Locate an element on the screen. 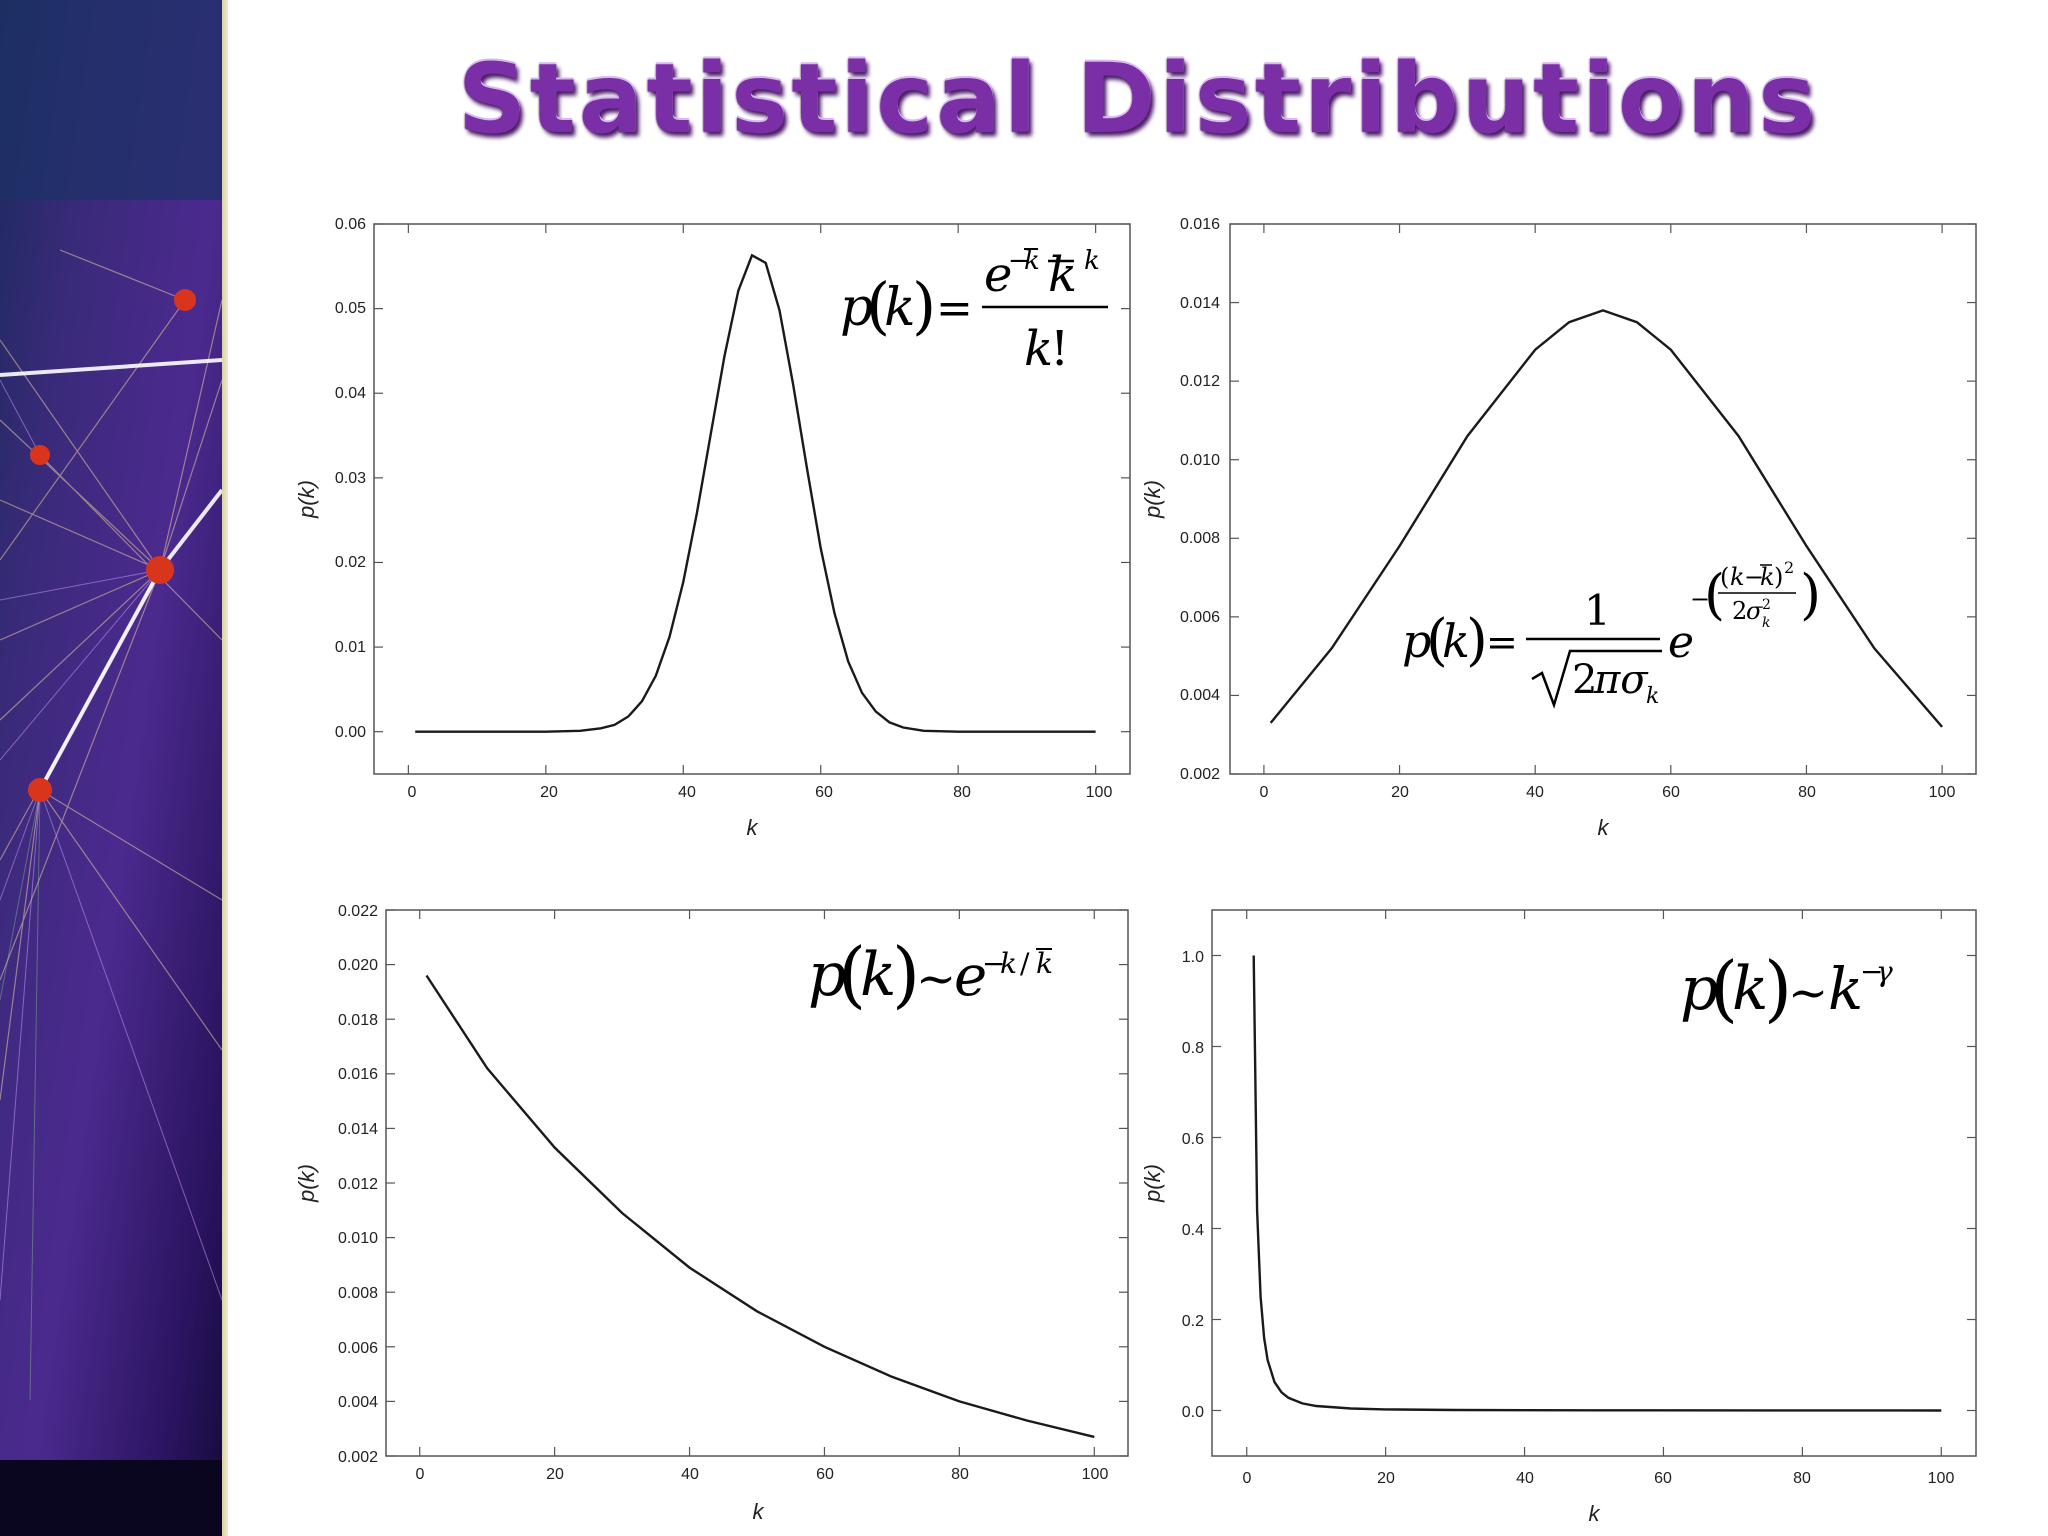  formula-poisson: p ( k ) = e − k k k k ! is located at coordinates (974, 311).